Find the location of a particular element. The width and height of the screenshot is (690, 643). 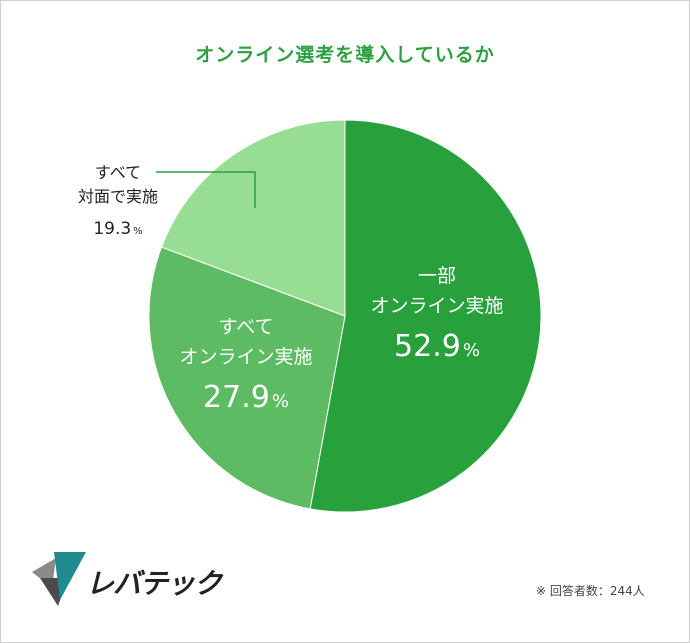

levtech-logo is located at coordinates (125, 578).